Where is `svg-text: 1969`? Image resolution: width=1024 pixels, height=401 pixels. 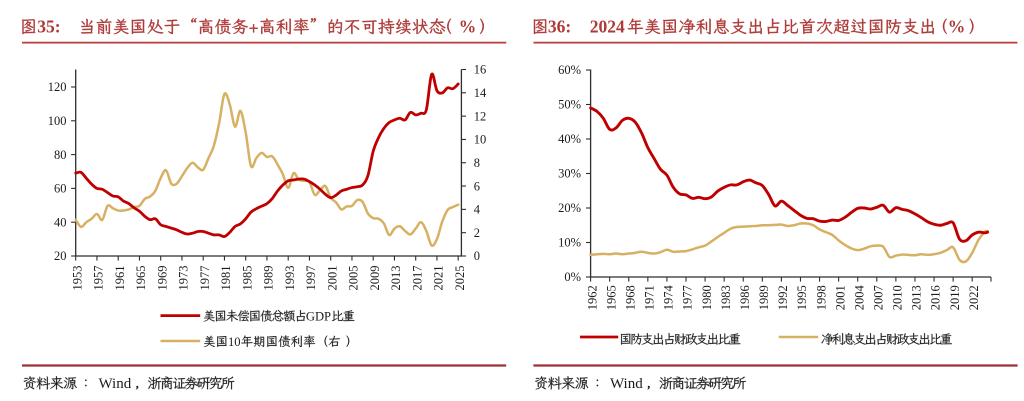
svg-text: 1969 is located at coordinates (162, 278).